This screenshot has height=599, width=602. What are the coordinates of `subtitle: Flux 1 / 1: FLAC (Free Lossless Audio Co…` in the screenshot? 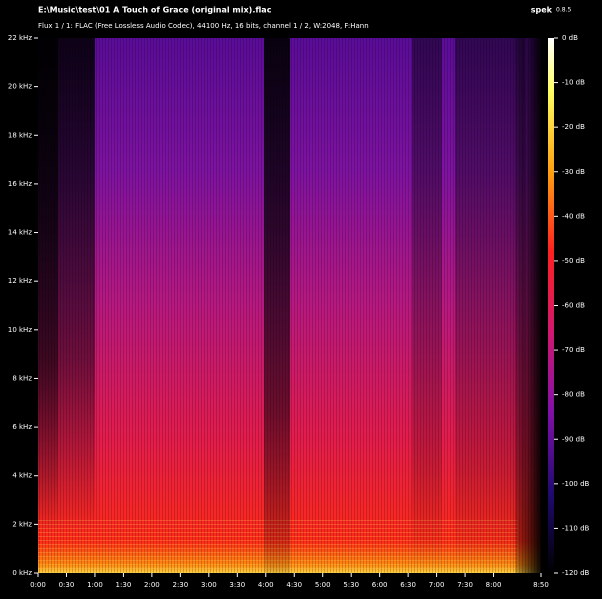 It's located at (203, 26).